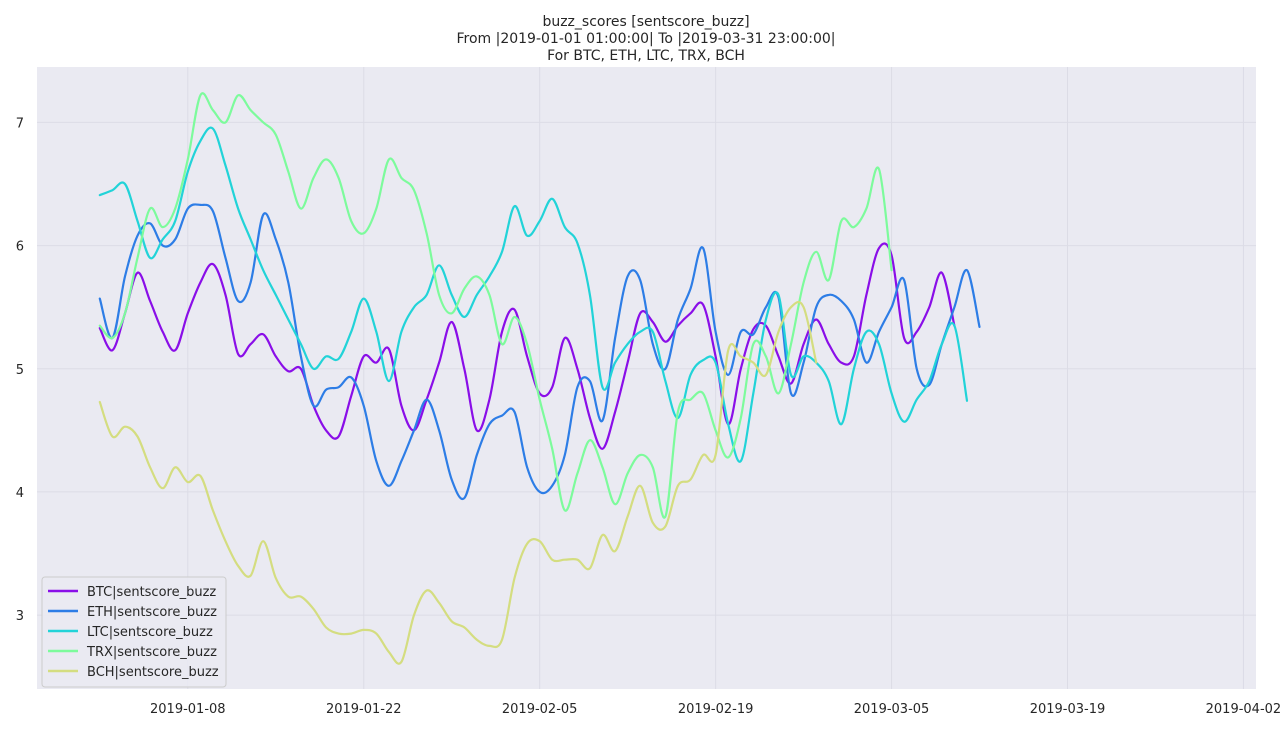  I want to click on legend-label: LTC|sentscore_buzz, so click(150, 632).